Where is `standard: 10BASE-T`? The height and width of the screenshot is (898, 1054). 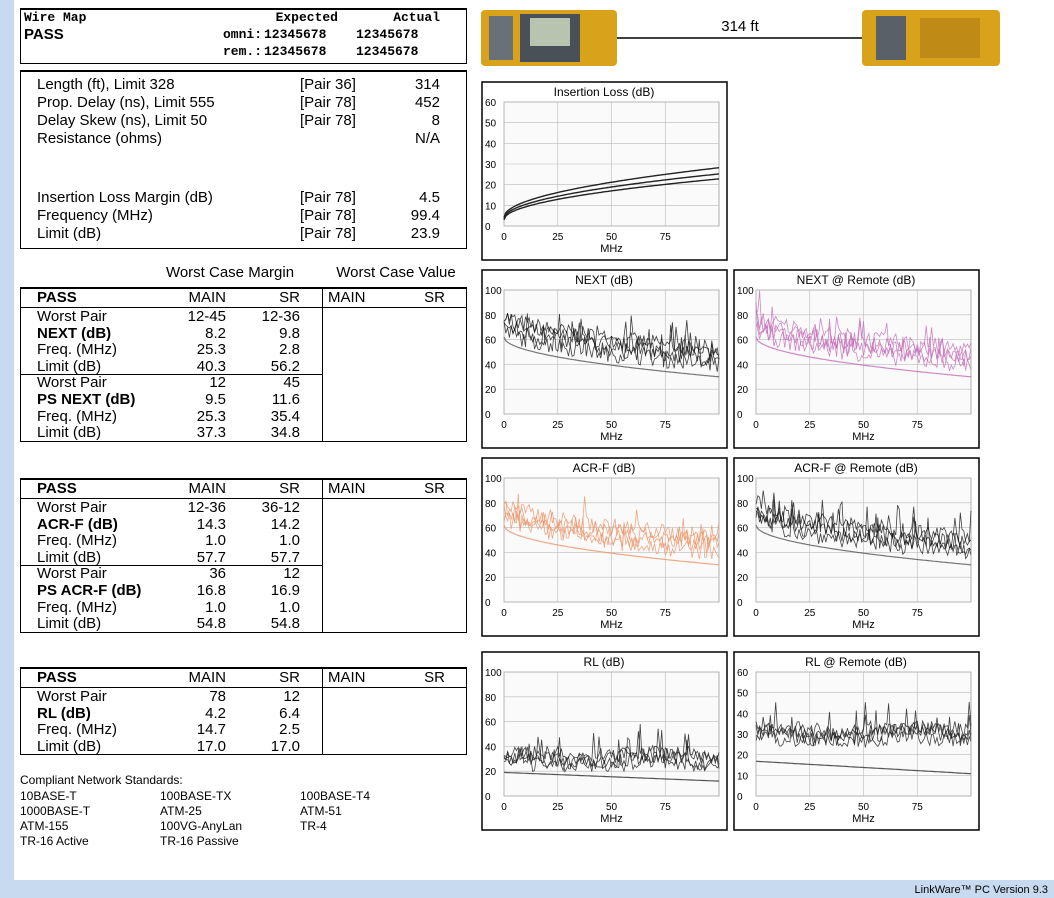
standard: 10BASE-T is located at coordinates (48, 796).